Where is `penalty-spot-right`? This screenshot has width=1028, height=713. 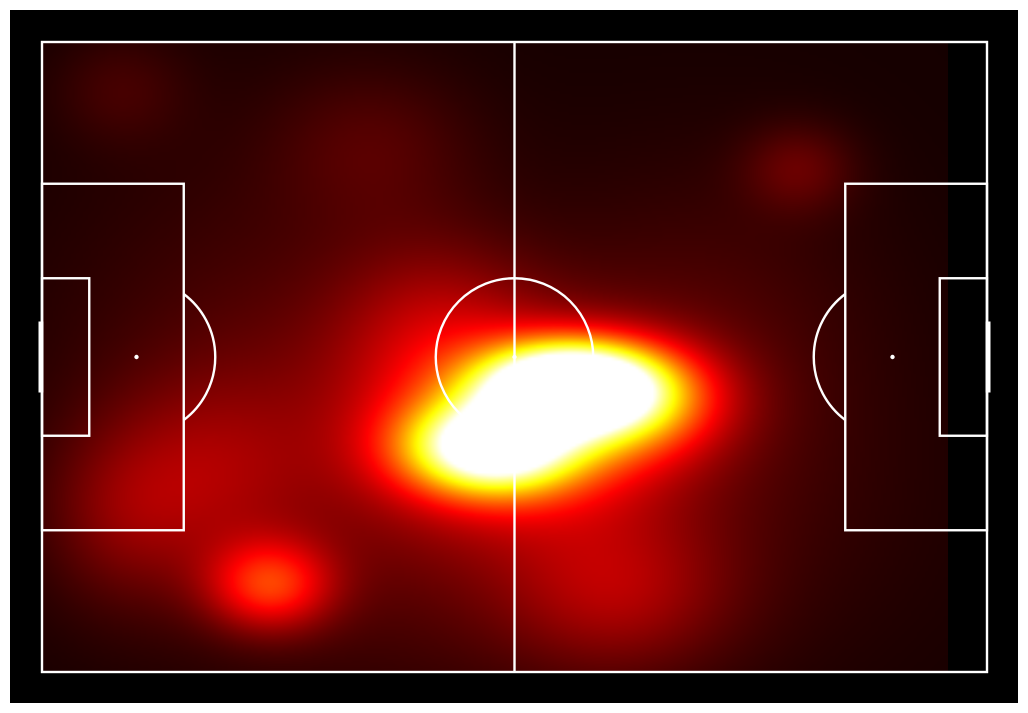
penalty-spot-right is located at coordinates (892, 357).